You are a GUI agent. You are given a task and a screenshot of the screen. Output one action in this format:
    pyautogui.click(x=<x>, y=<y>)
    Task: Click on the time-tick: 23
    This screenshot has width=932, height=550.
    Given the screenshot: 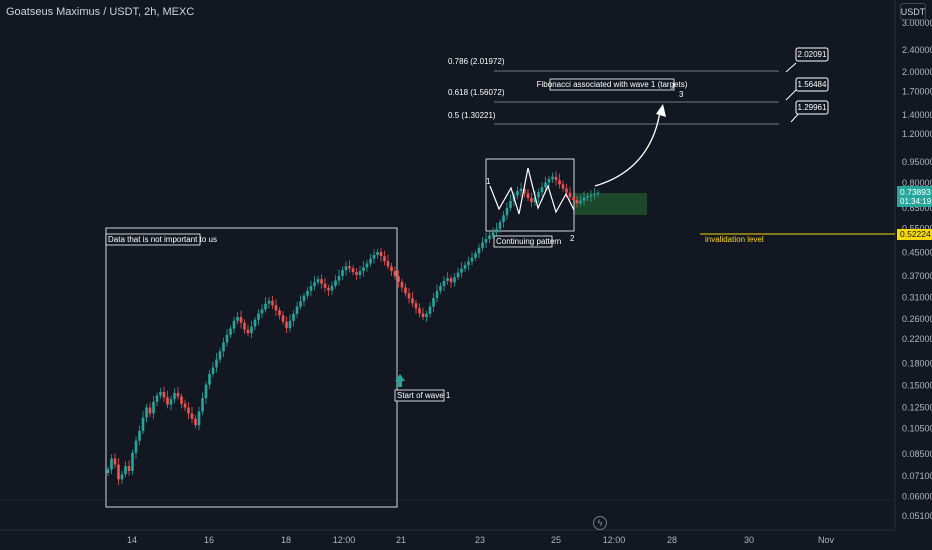 What is the action you would take?
    pyautogui.click(x=480, y=540)
    